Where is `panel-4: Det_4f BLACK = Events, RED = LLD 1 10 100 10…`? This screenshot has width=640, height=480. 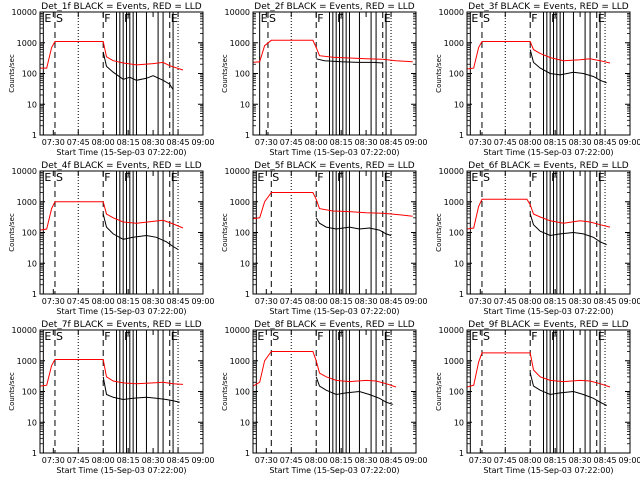
panel-4: Det_4f BLACK = Events, RED = LLD 1 10 100 10… is located at coordinates (111, 238).